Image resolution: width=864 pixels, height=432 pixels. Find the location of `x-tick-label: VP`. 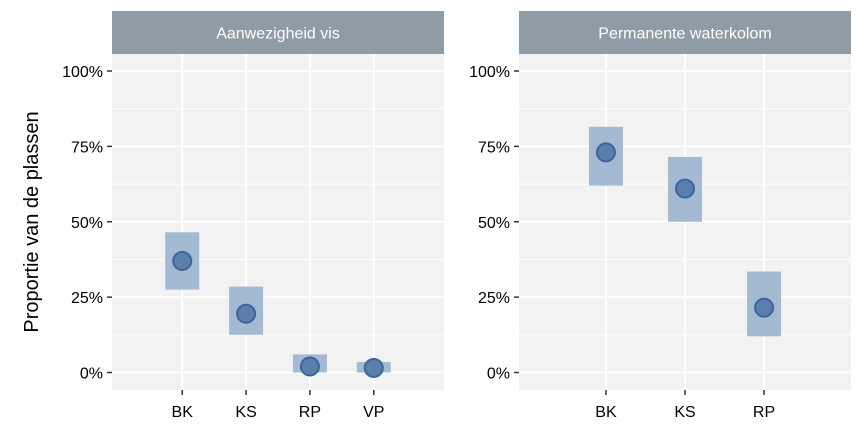

x-tick-label: VP is located at coordinates (373, 412).